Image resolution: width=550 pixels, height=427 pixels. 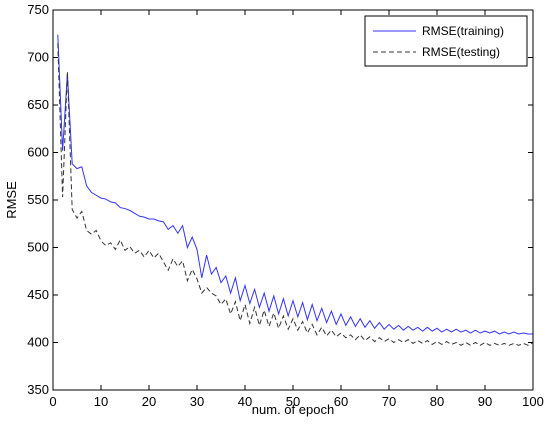 I want to click on x-tick-label: 30, so click(x=197, y=401).